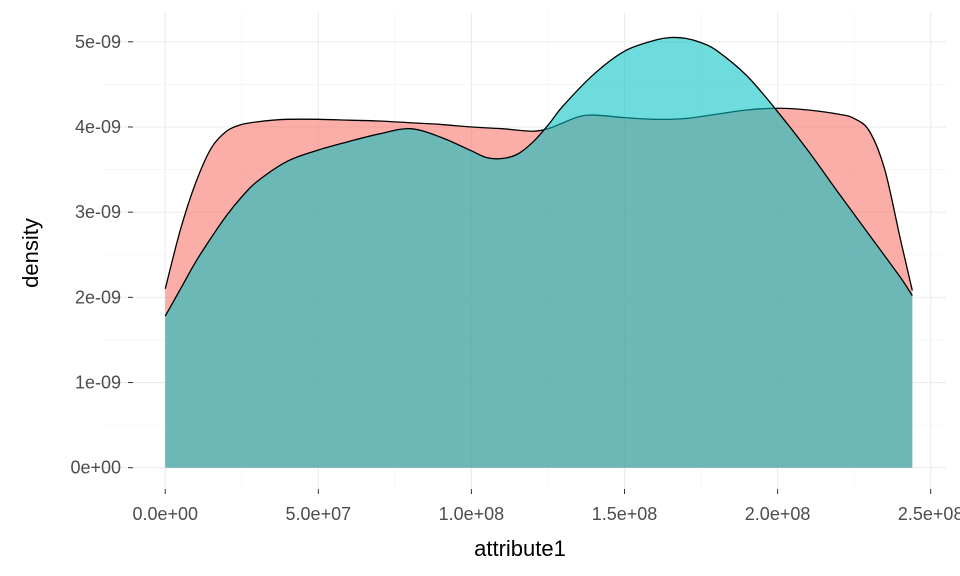 This screenshot has width=960, height=576. Describe the element at coordinates (98, 212) in the screenshot. I see `y-tick-label: 3e-09` at that location.